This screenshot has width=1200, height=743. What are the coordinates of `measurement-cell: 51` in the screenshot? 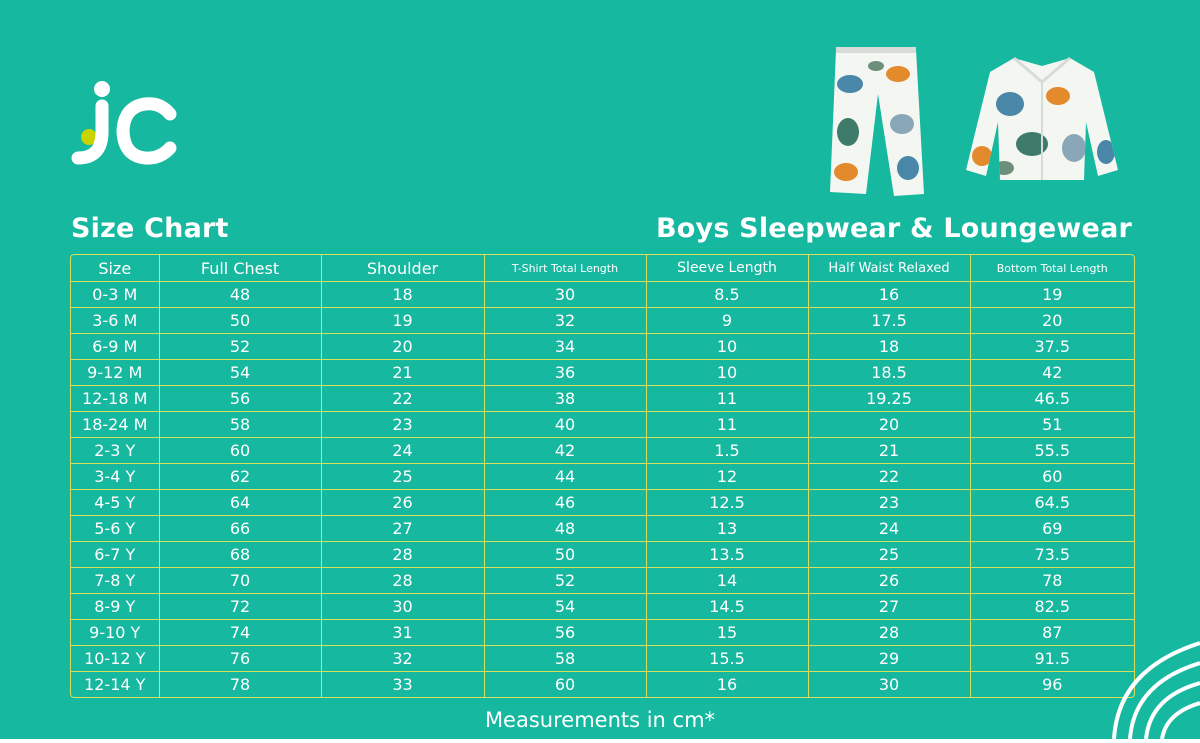 It's located at (1051, 424).